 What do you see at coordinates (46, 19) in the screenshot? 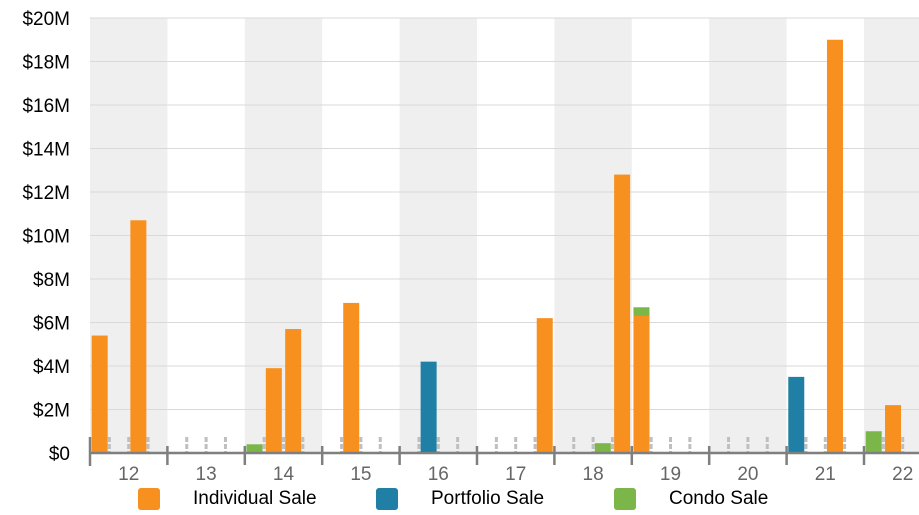
I see `y-tick-label: $20M` at bounding box center [46, 19].